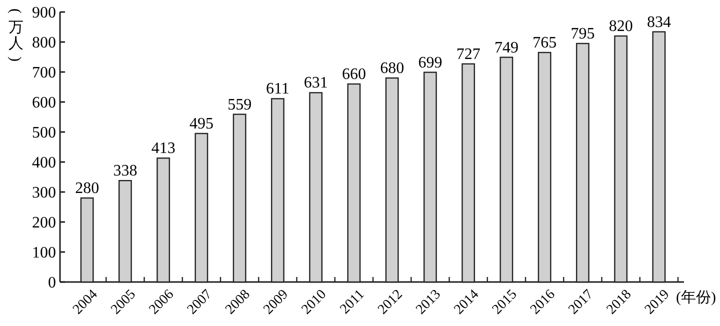 The height and width of the screenshot is (326, 720). Describe the element at coordinates (506, 47) in the screenshot. I see `data-label: 749` at that location.